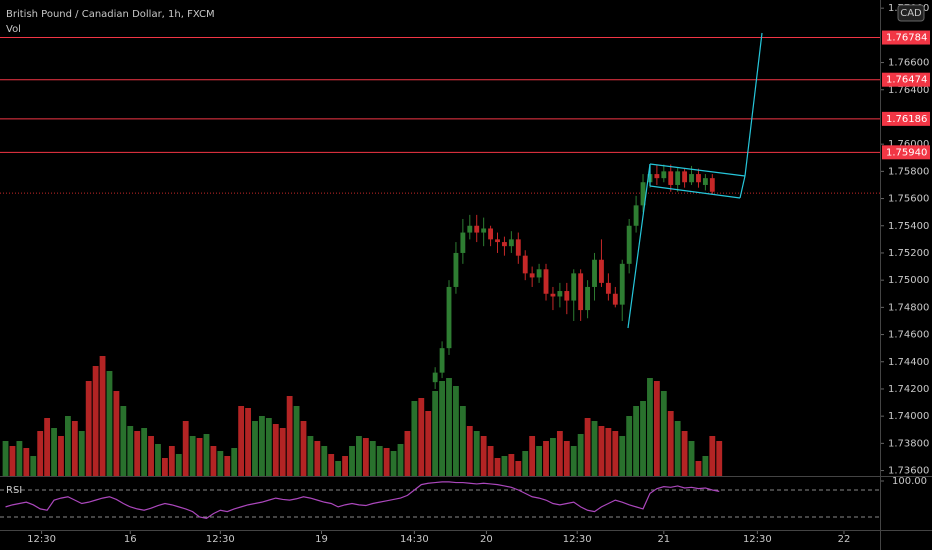 This screenshot has width=932, height=550. I want to click on y-tick-label: 1.75200, so click(908, 253).